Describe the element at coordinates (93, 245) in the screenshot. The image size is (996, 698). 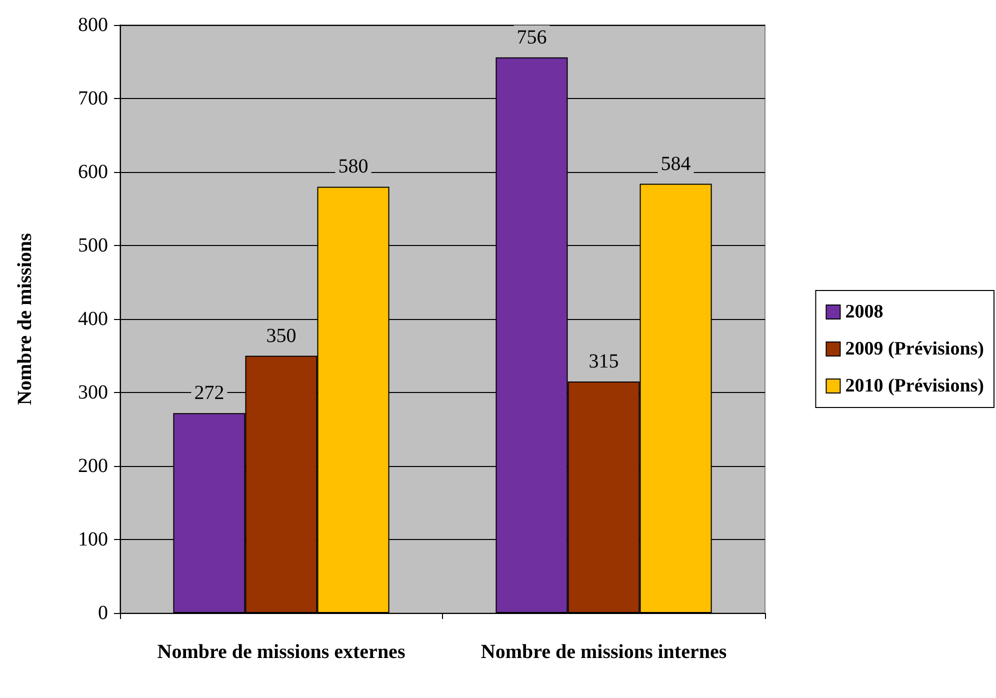
I see `y-tick-label: 500` at that location.